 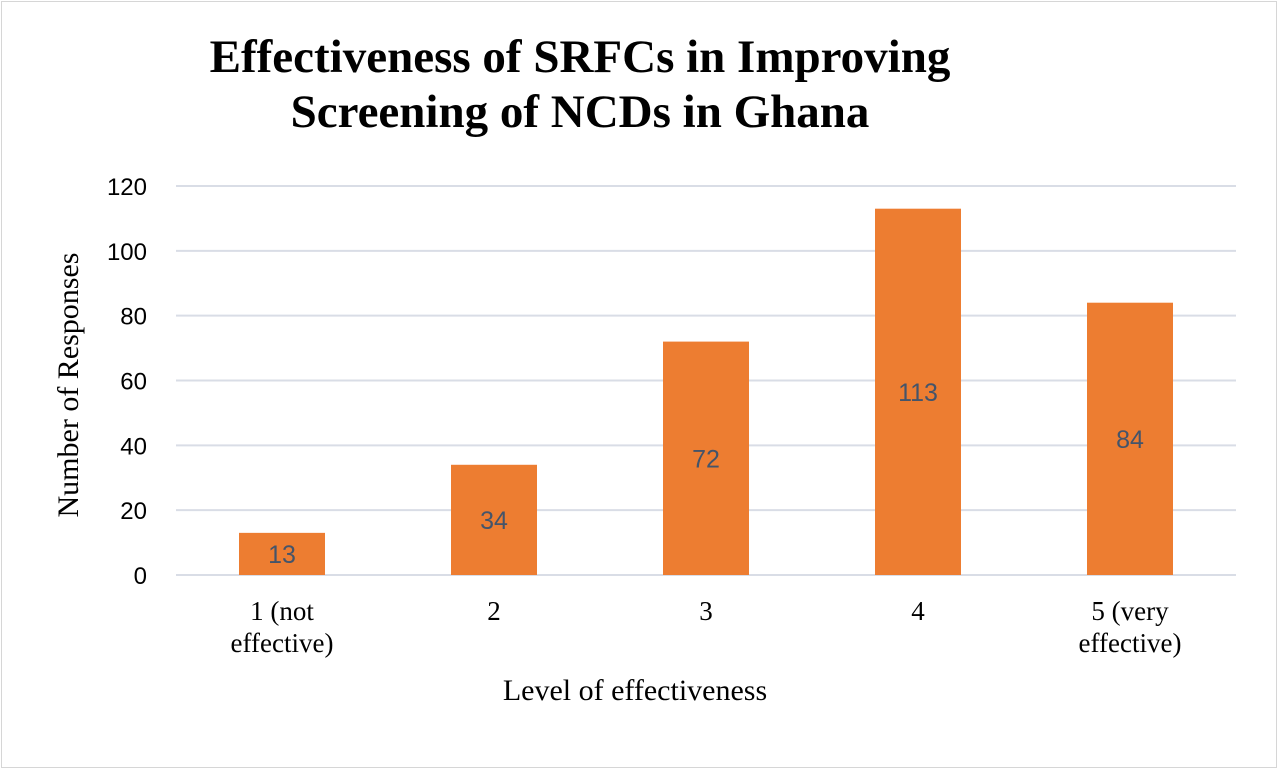 What do you see at coordinates (1130, 627) in the screenshot?
I see `x-tick-label: 5 (very effective)` at bounding box center [1130, 627].